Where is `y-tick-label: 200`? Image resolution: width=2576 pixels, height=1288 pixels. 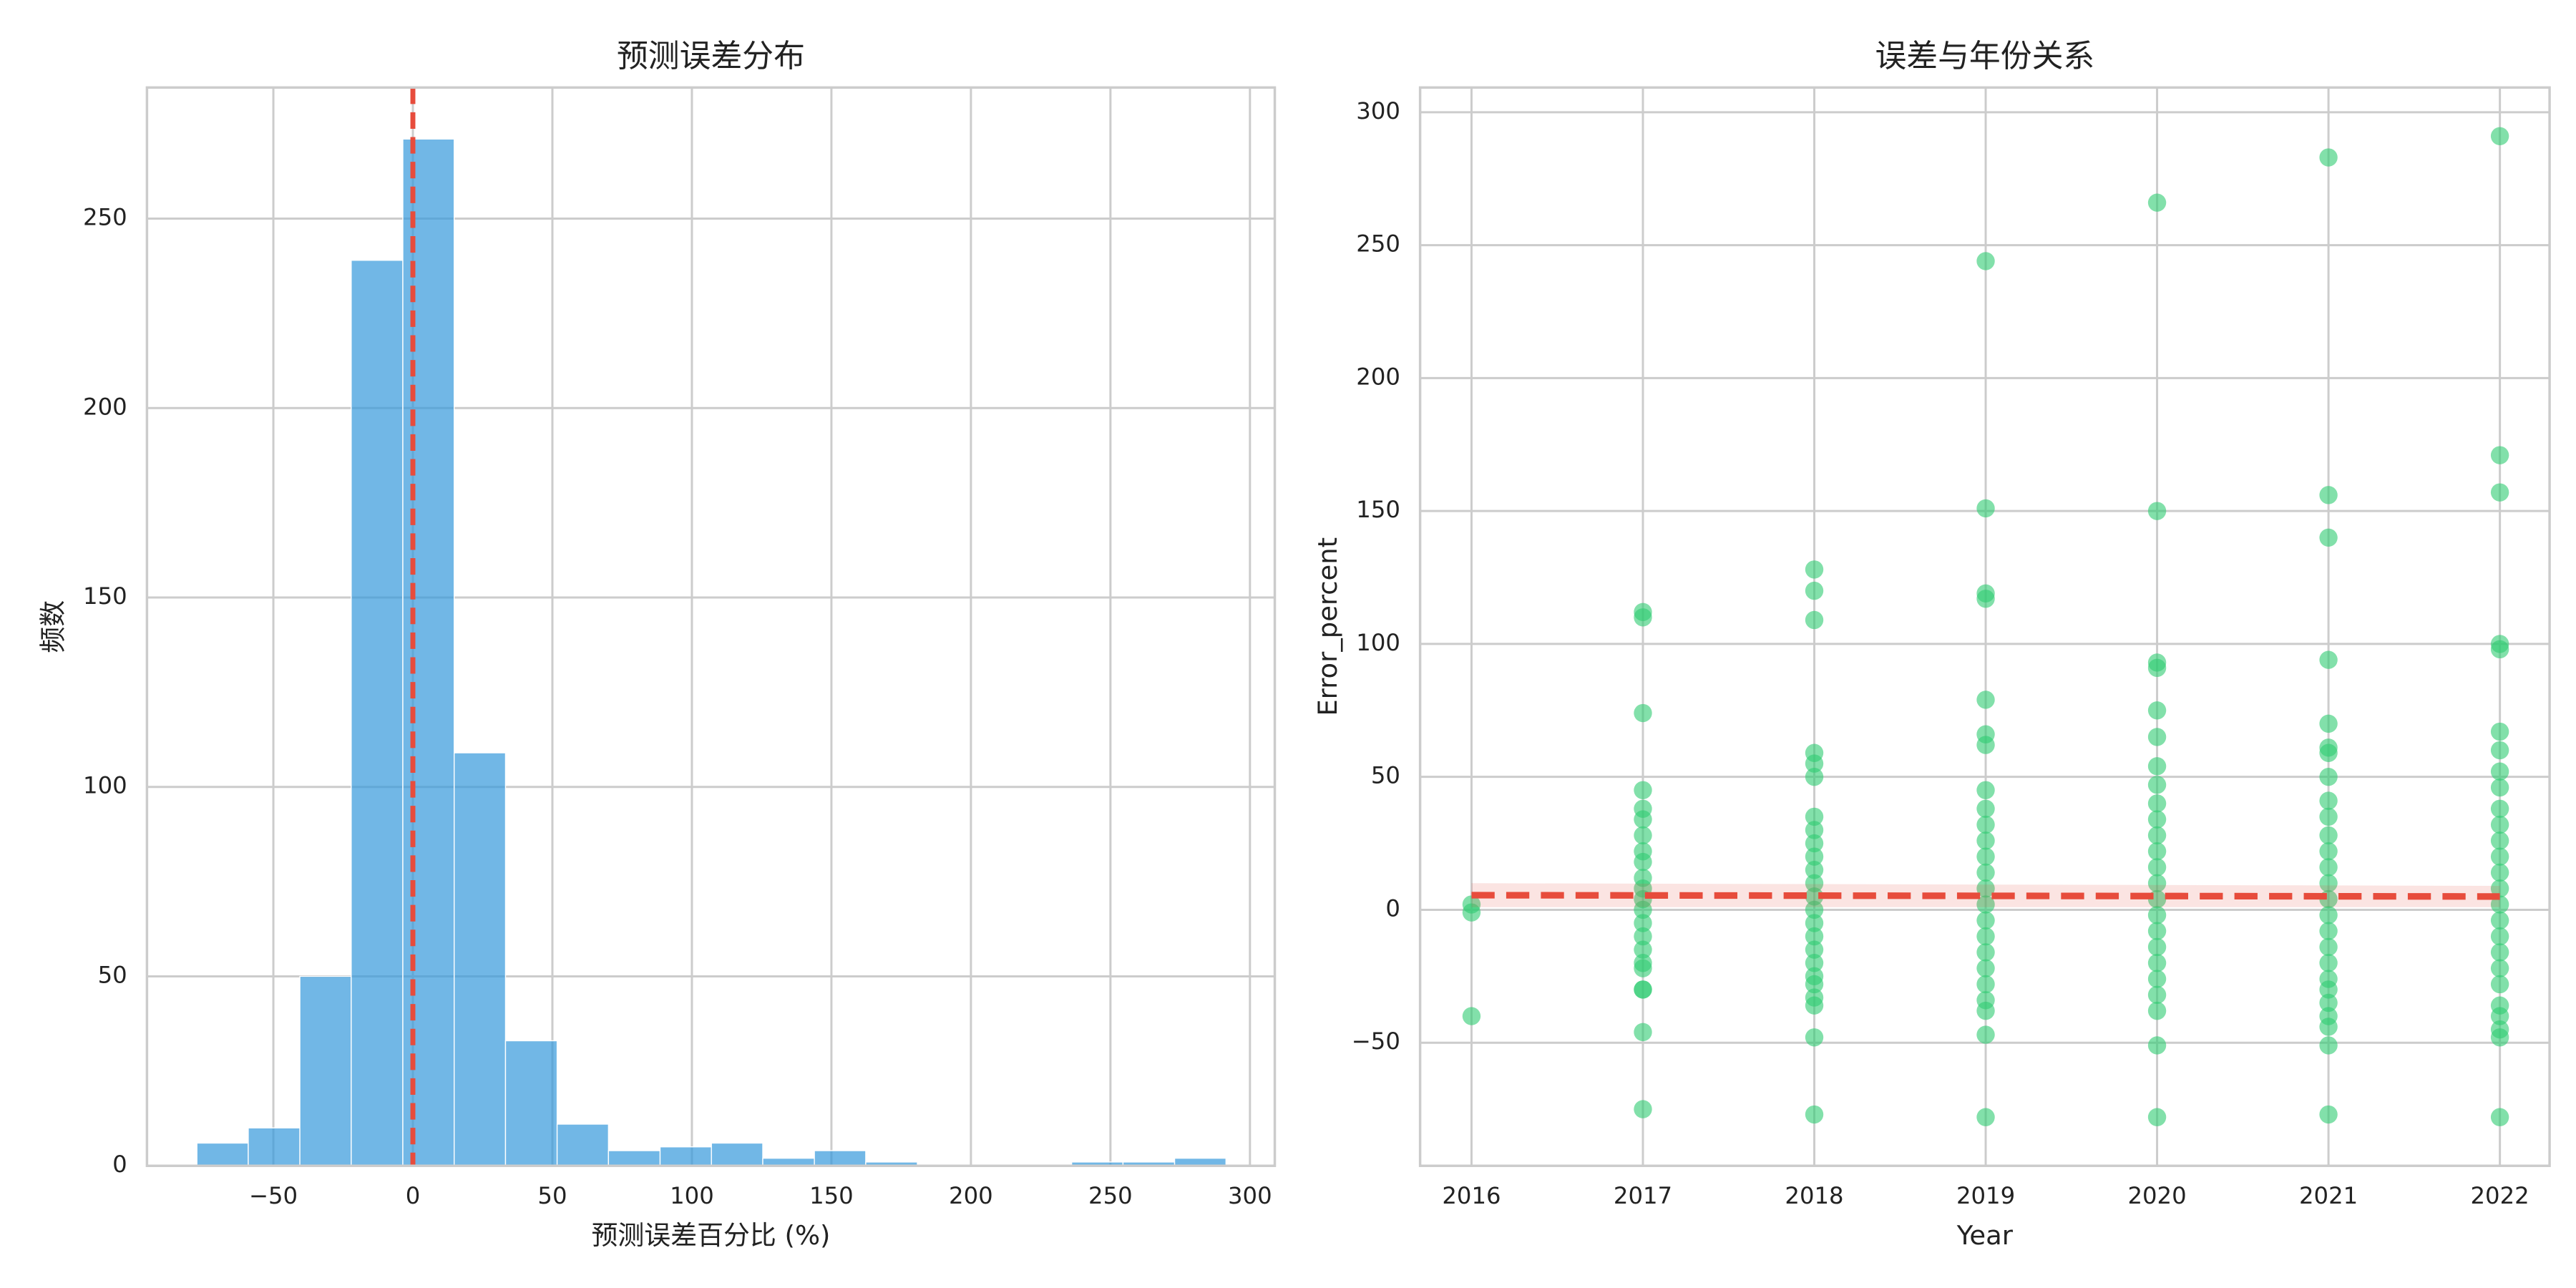
y-tick-label: 200 is located at coordinates (105, 407).